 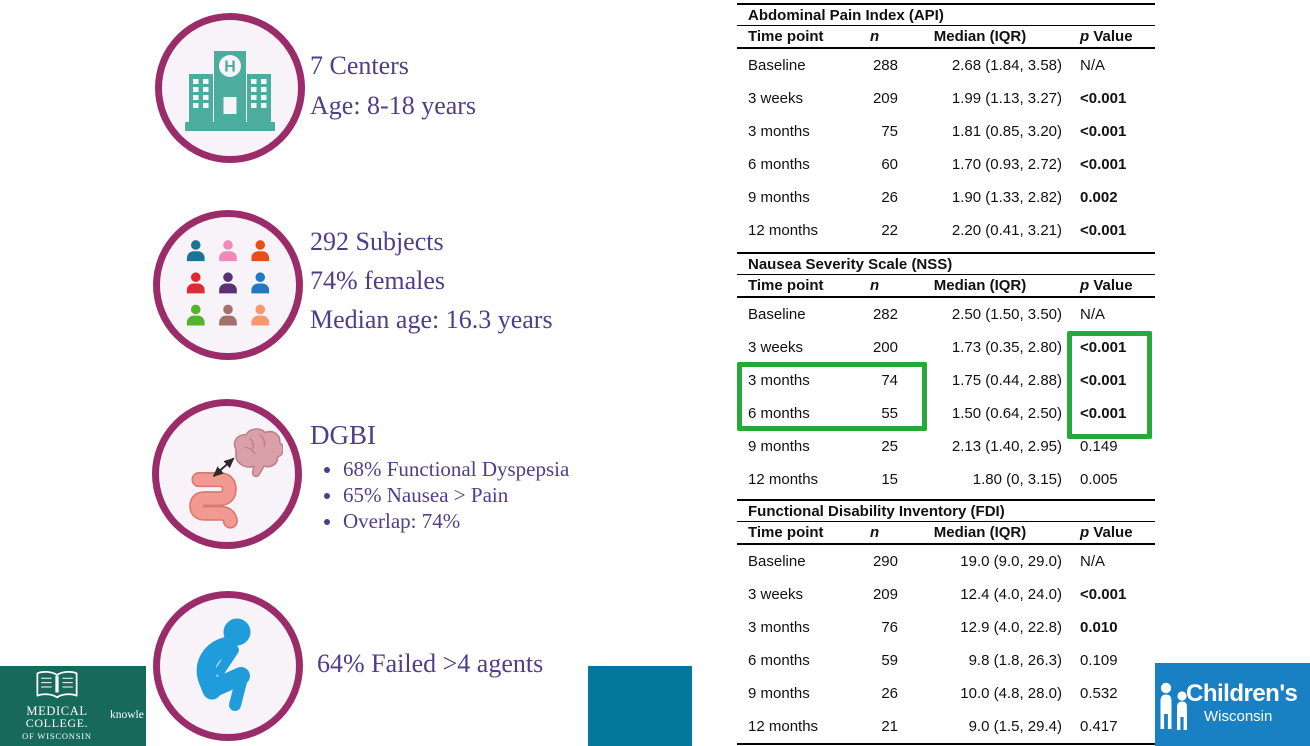 I want to click on subjects-count: 292 Subjects, so click(x=377, y=241).